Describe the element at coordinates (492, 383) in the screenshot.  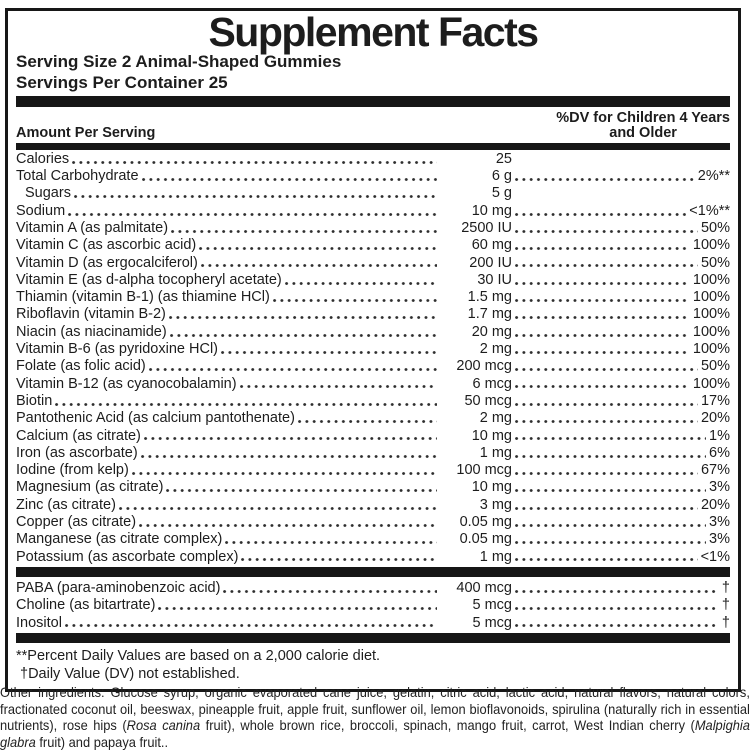
I see `nutrient-amount: 6 mcg` at that location.